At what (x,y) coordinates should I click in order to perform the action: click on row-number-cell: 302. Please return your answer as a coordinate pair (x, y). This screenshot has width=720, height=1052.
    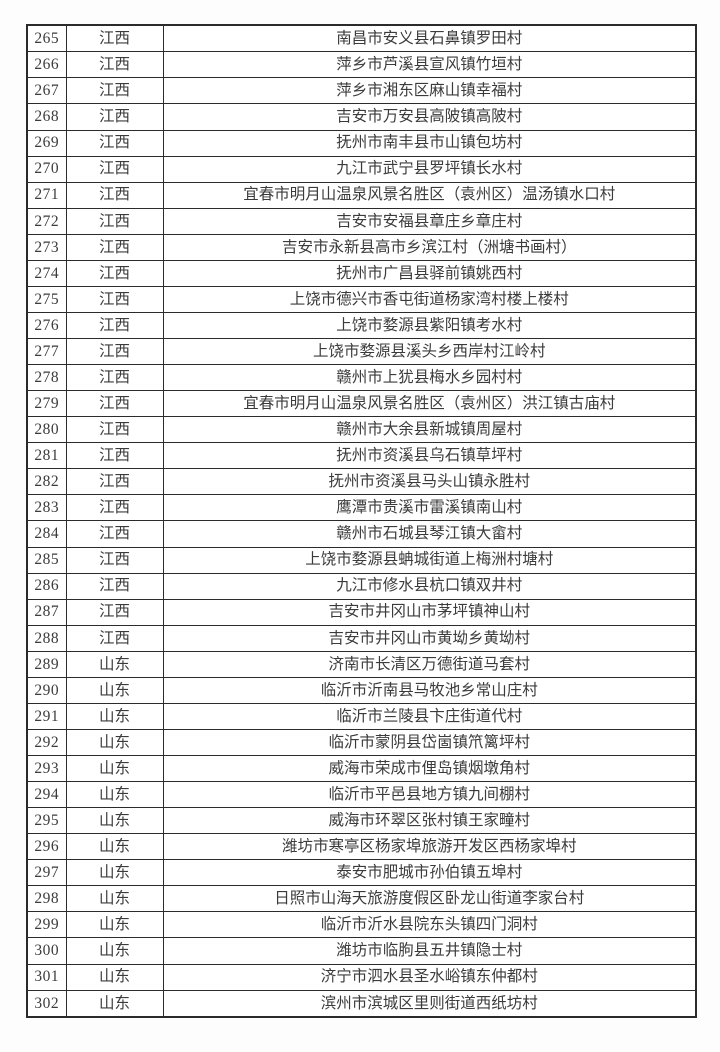
    Looking at the image, I should click on (46, 1003).